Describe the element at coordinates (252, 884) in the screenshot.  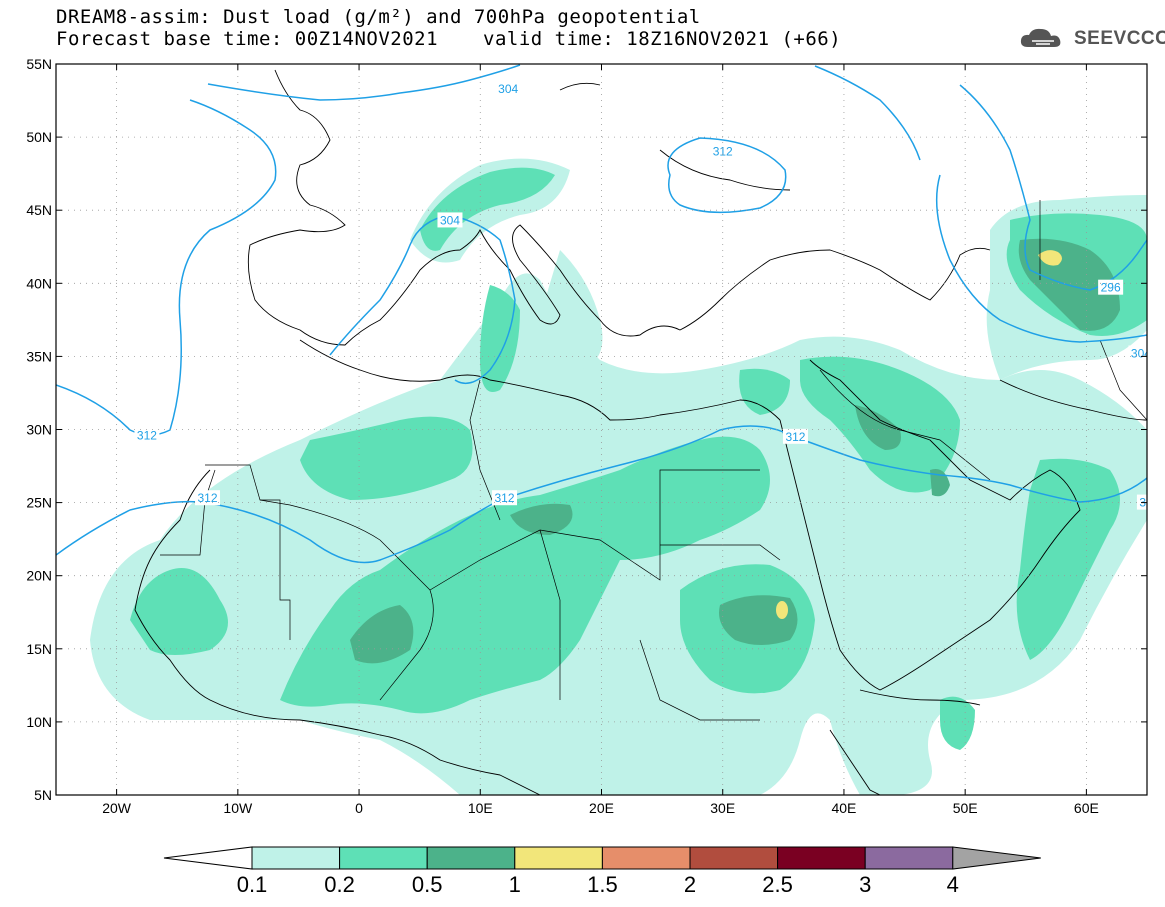
I see `colorbar-label: 0.1` at that location.